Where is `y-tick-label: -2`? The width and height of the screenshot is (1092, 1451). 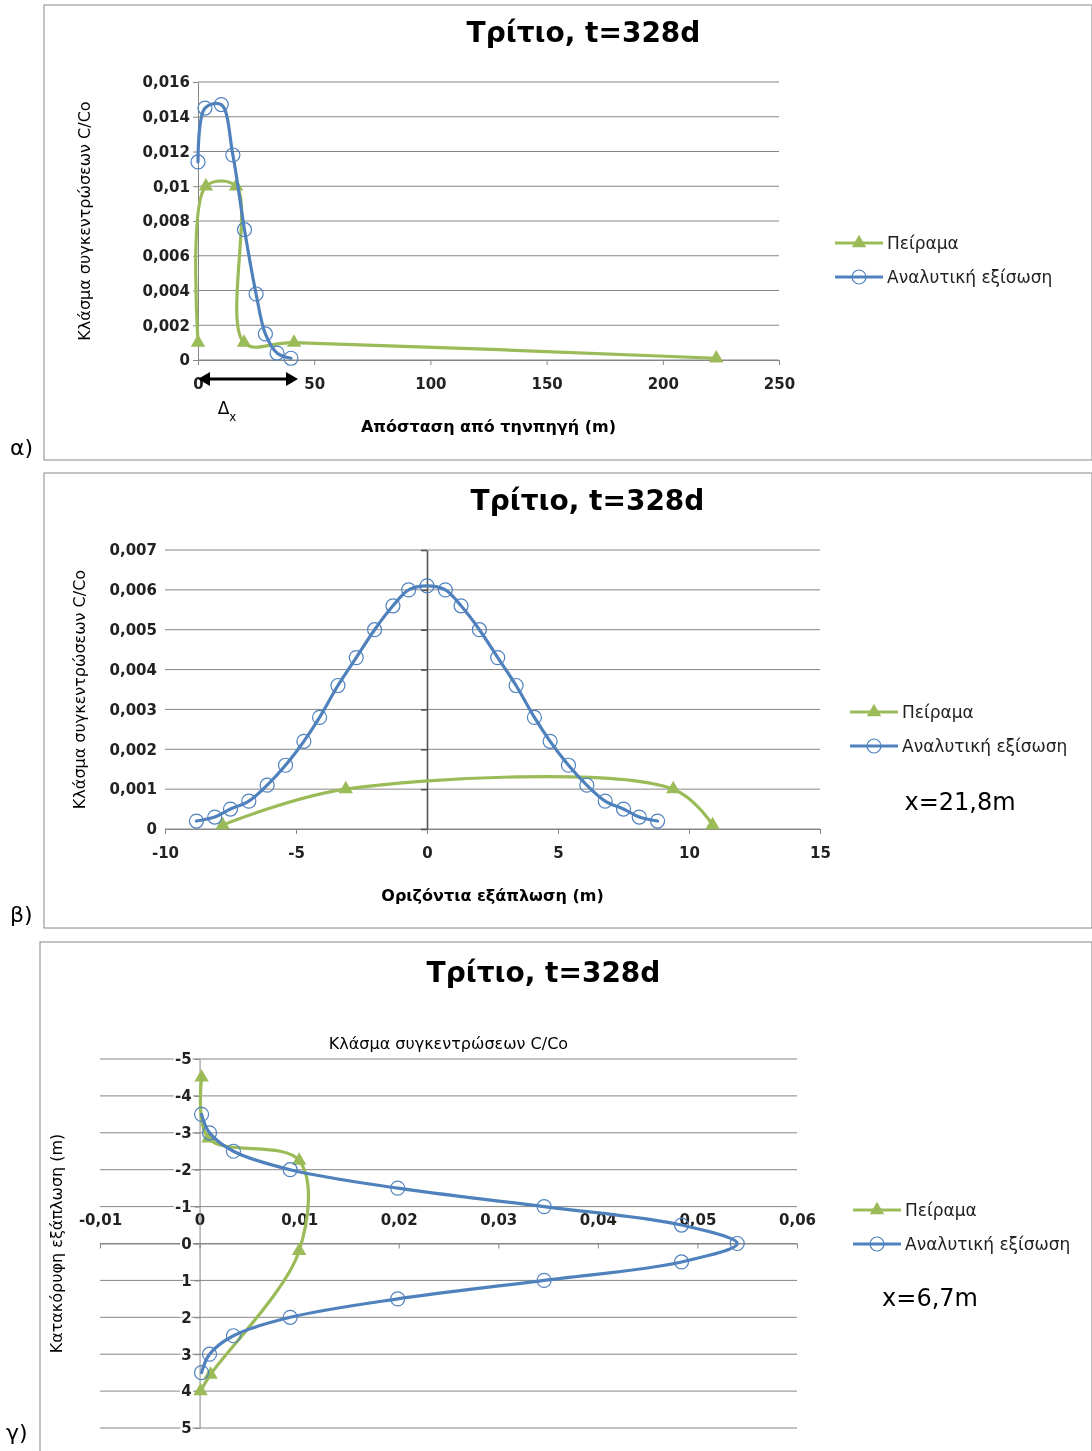
y-tick-label: -2 is located at coordinates (183, 1170).